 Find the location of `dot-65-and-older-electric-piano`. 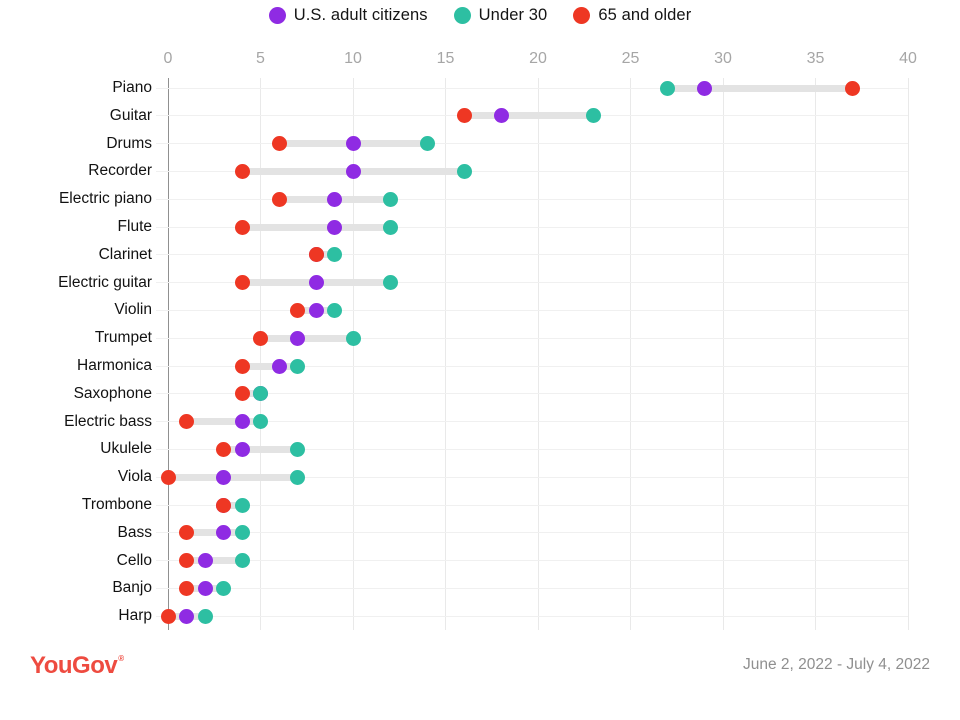

dot-65-and-older-electric-piano is located at coordinates (279, 199).